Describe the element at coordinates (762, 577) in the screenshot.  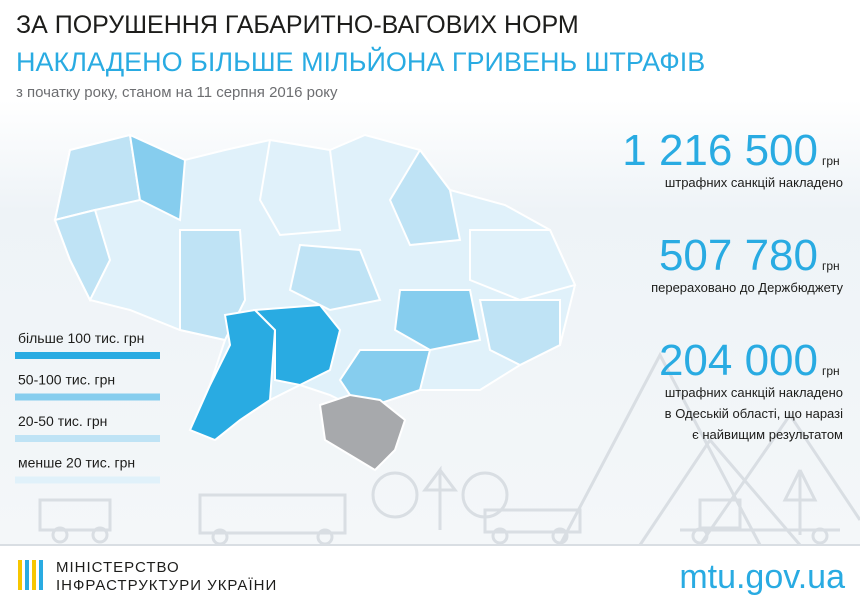
I see `url: mtu.gov.ua` at that location.